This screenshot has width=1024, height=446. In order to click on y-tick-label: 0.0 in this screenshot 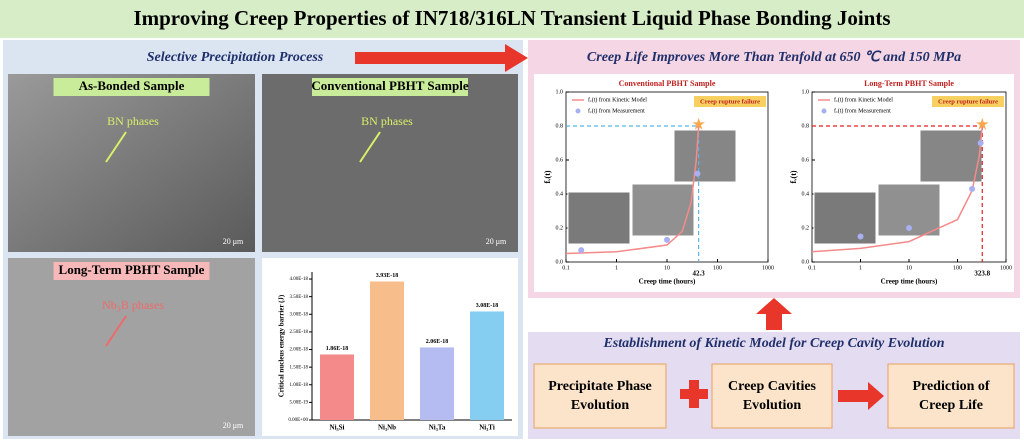, I will do `click(806, 262)`.